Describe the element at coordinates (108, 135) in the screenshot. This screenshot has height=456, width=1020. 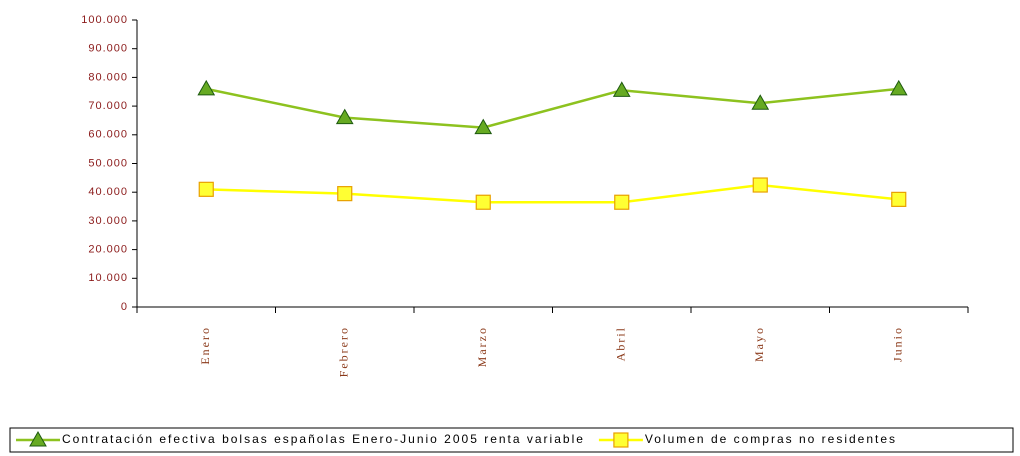
I see `y-tick-label: 60.000` at that location.